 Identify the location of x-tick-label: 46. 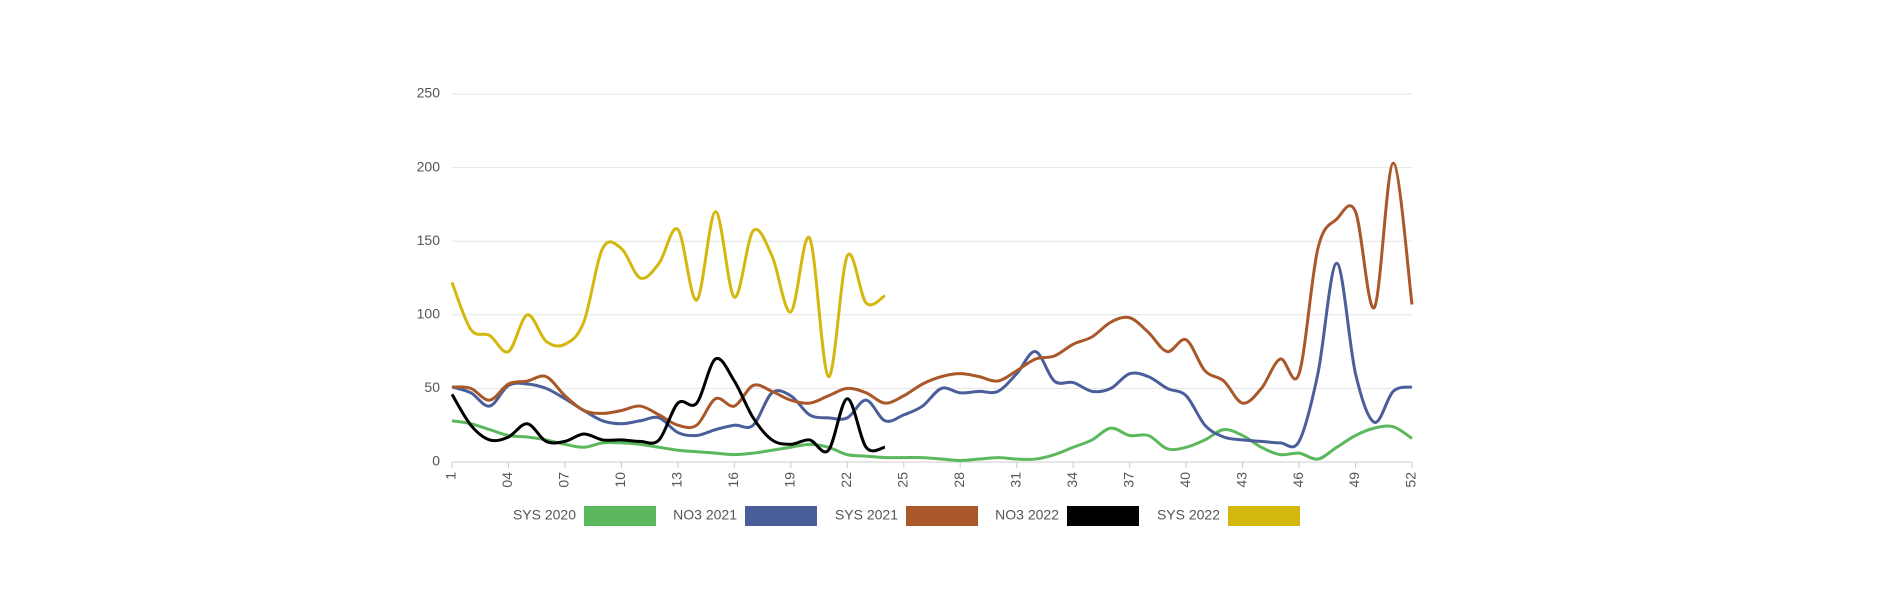
(1298, 480).